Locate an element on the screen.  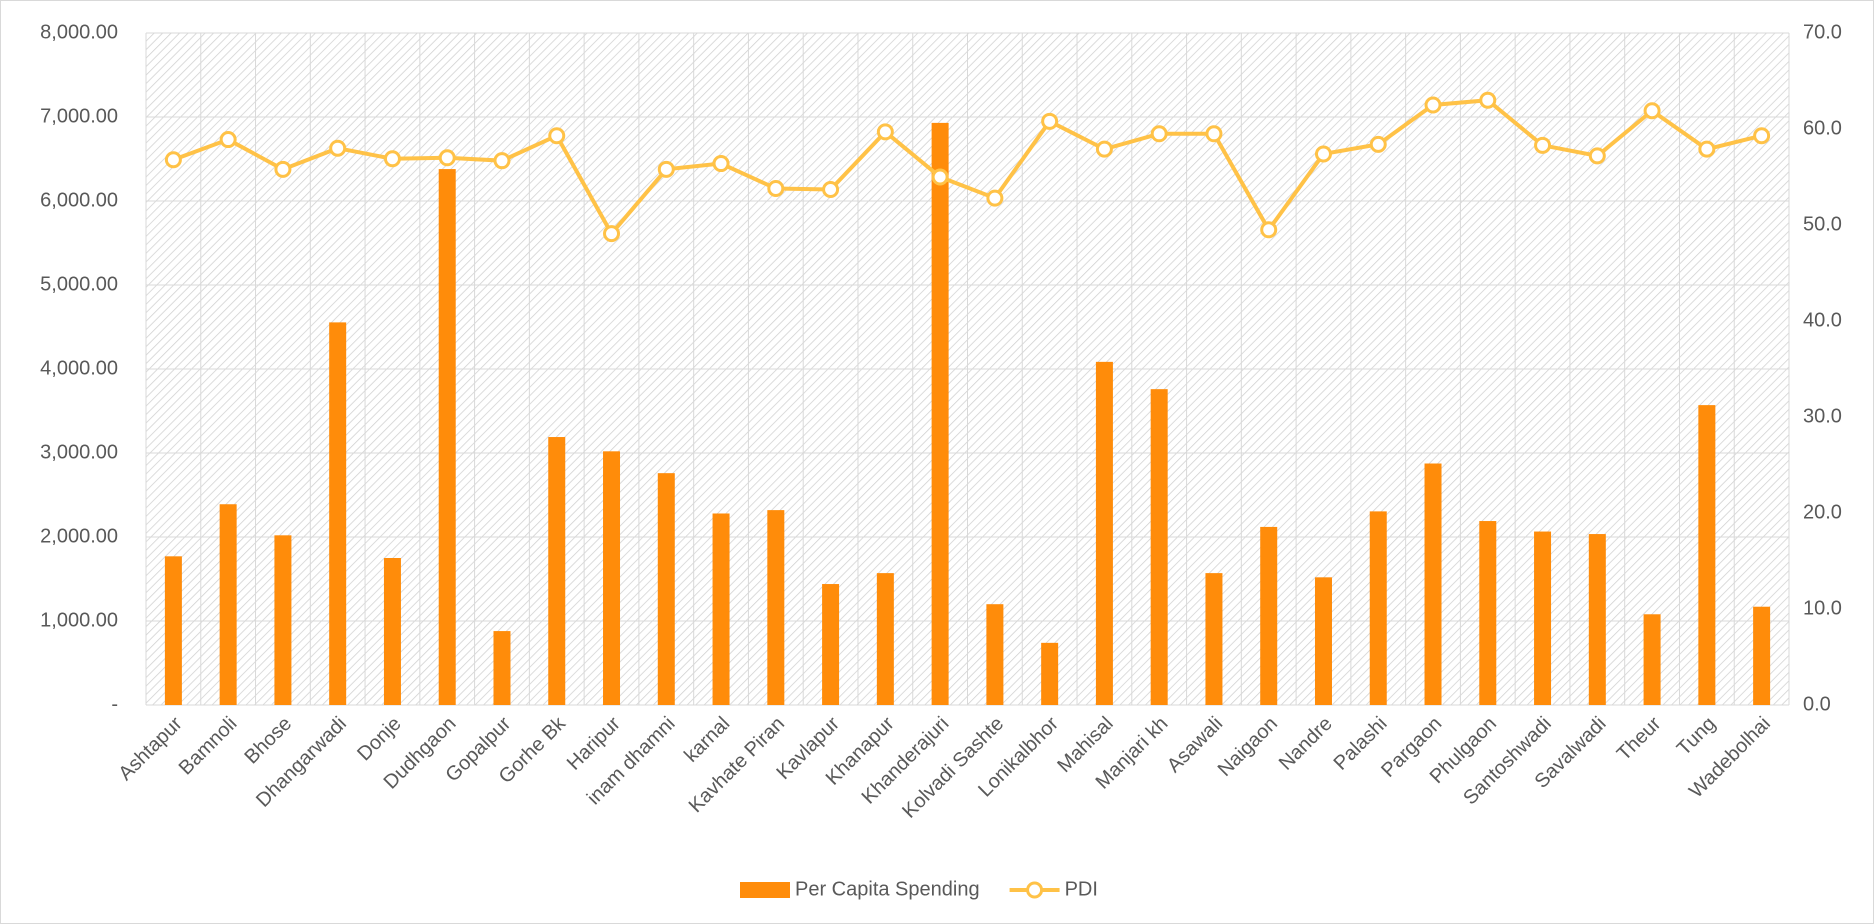
y-tick-label: 1,000.00 is located at coordinates (79, 620).